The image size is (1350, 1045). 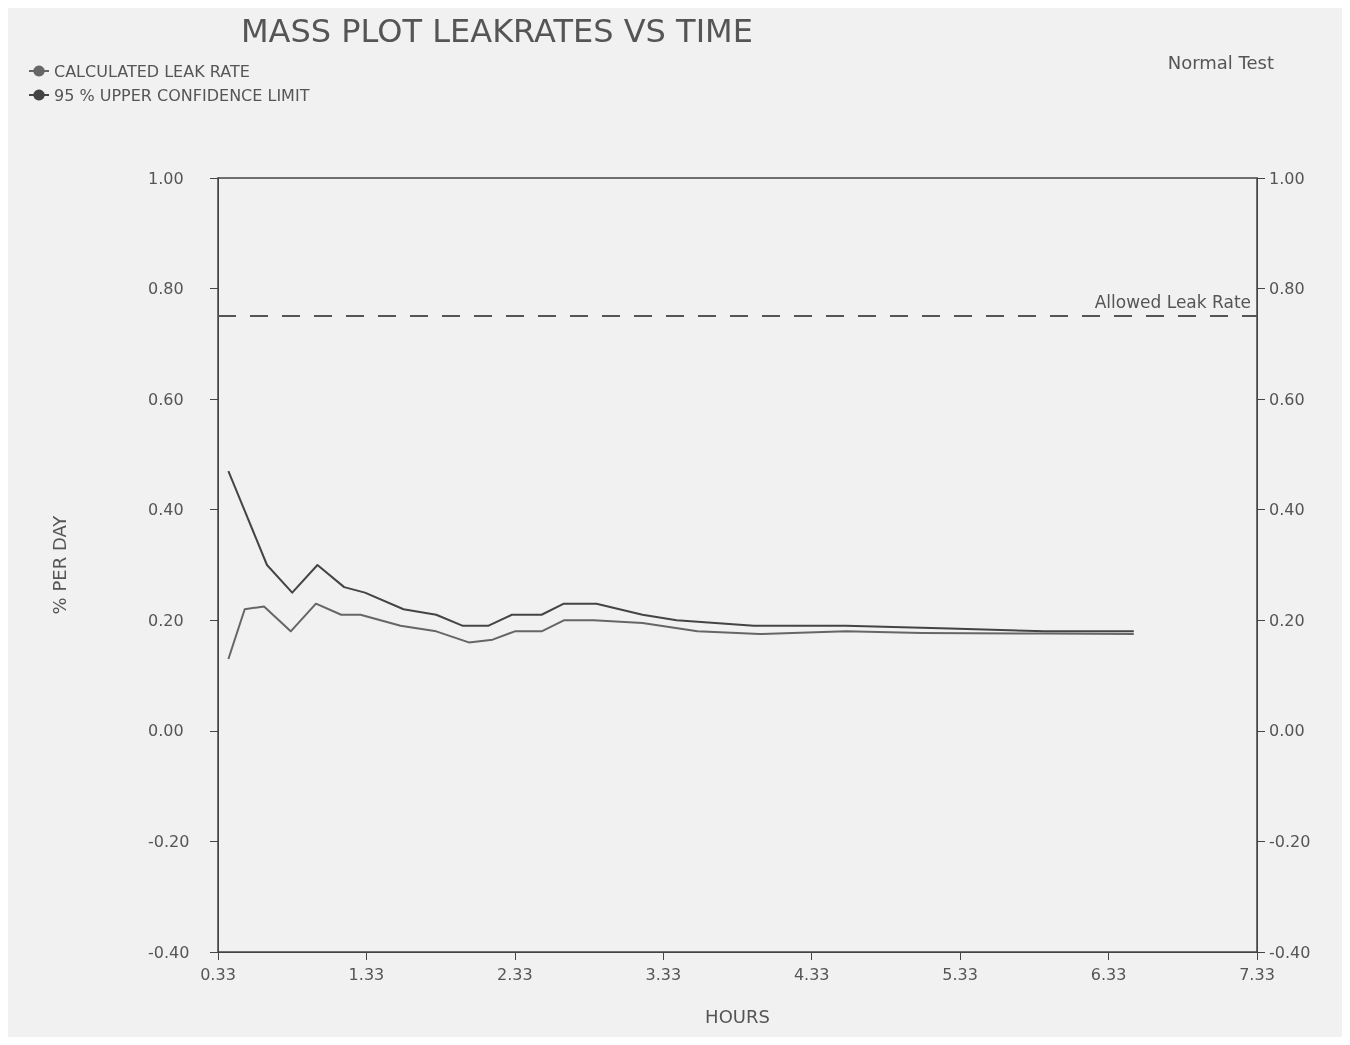 What do you see at coordinates (166, 289) in the screenshot?
I see `y-tick-label: 0.80` at bounding box center [166, 289].